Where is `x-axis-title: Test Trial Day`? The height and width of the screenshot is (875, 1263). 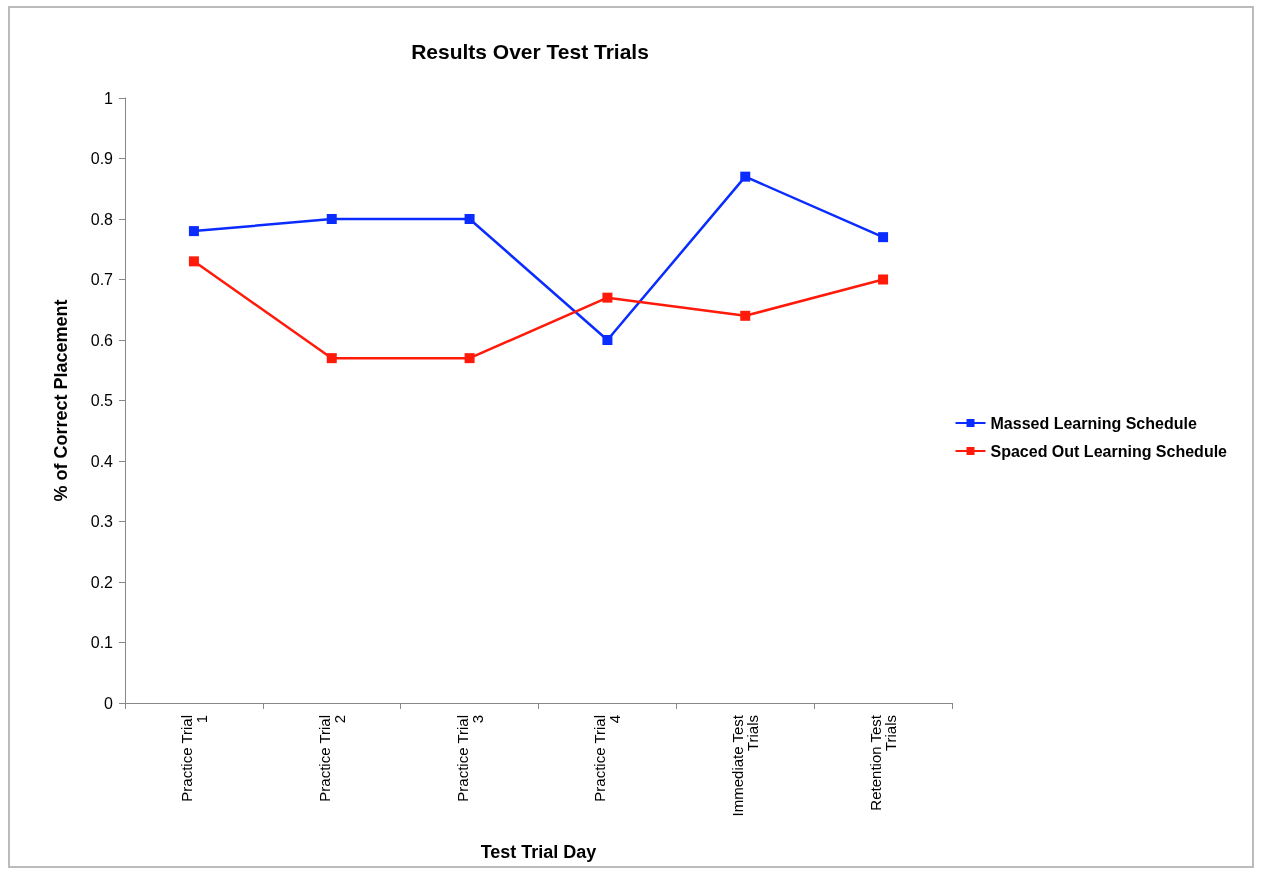
x-axis-title: Test Trial Day is located at coordinates (538, 852).